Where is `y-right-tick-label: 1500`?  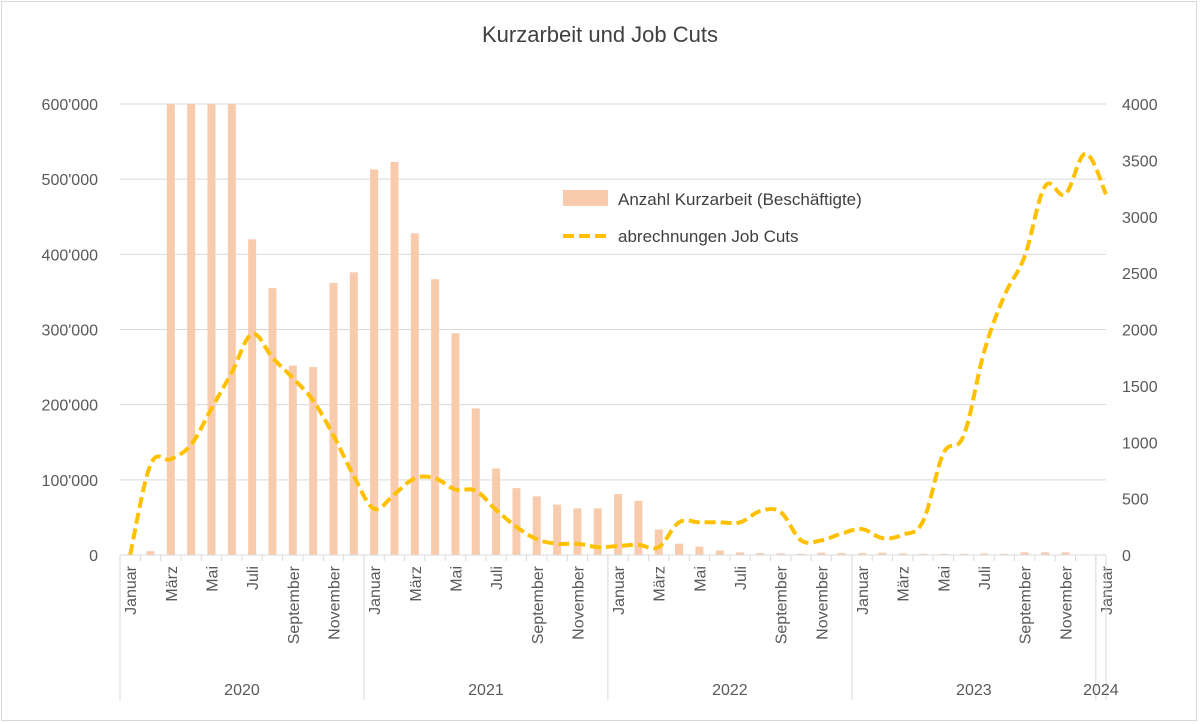 y-right-tick-label: 1500 is located at coordinates (1140, 387).